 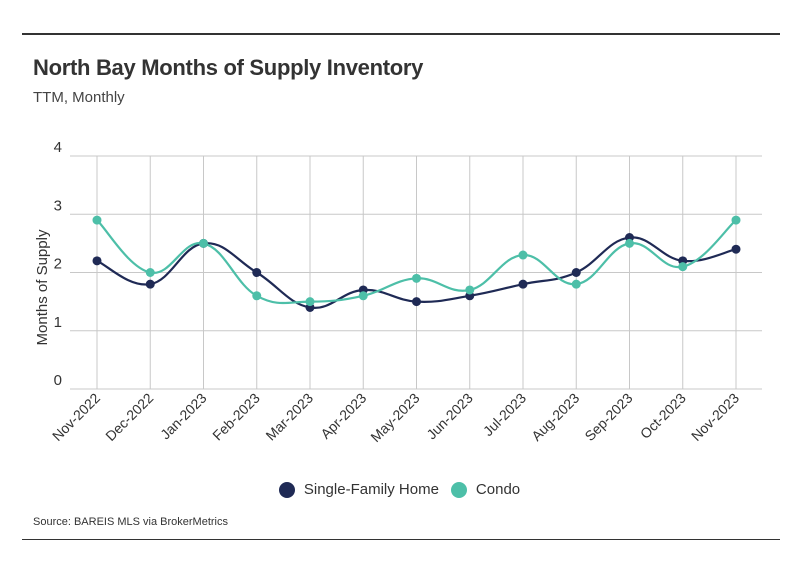 I want to click on top-rule, so click(x=401, y=34).